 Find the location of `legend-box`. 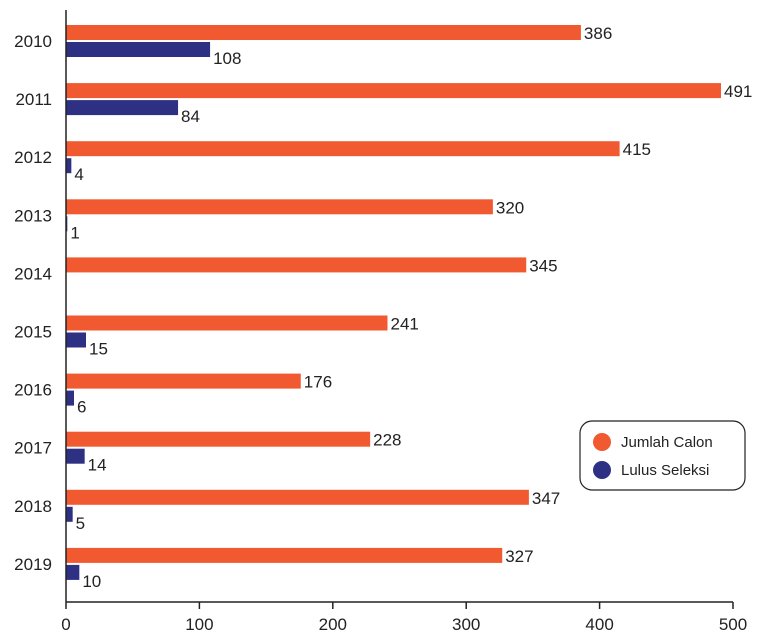

legend-box is located at coordinates (662, 455).